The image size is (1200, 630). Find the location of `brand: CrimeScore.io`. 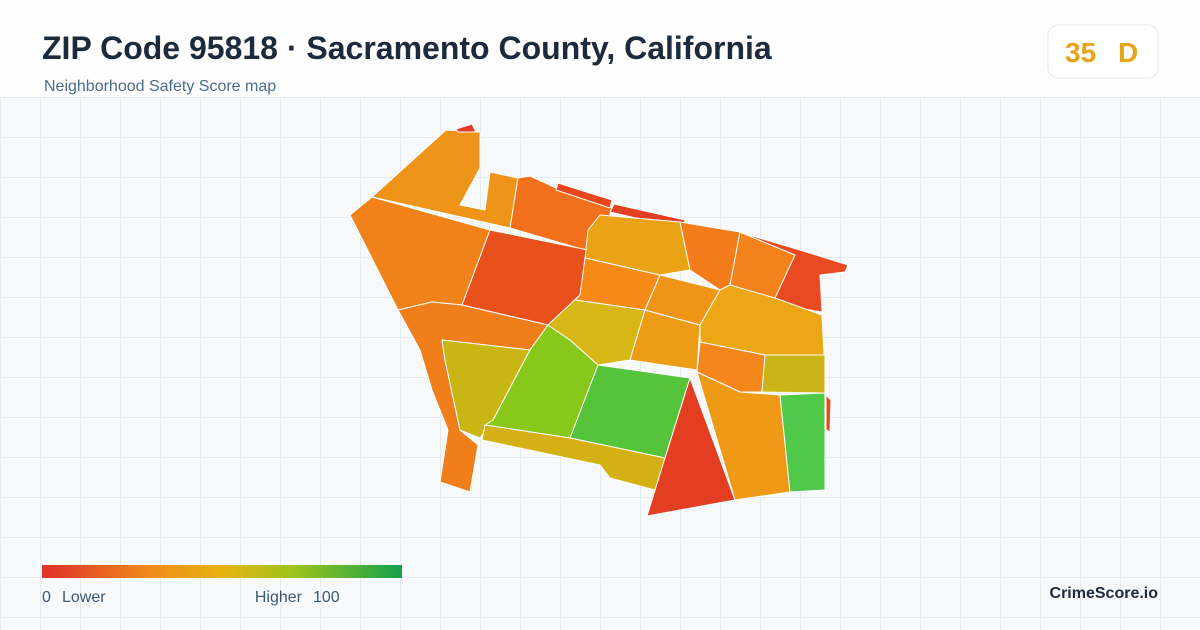

brand: CrimeScore.io is located at coordinates (1104, 593).